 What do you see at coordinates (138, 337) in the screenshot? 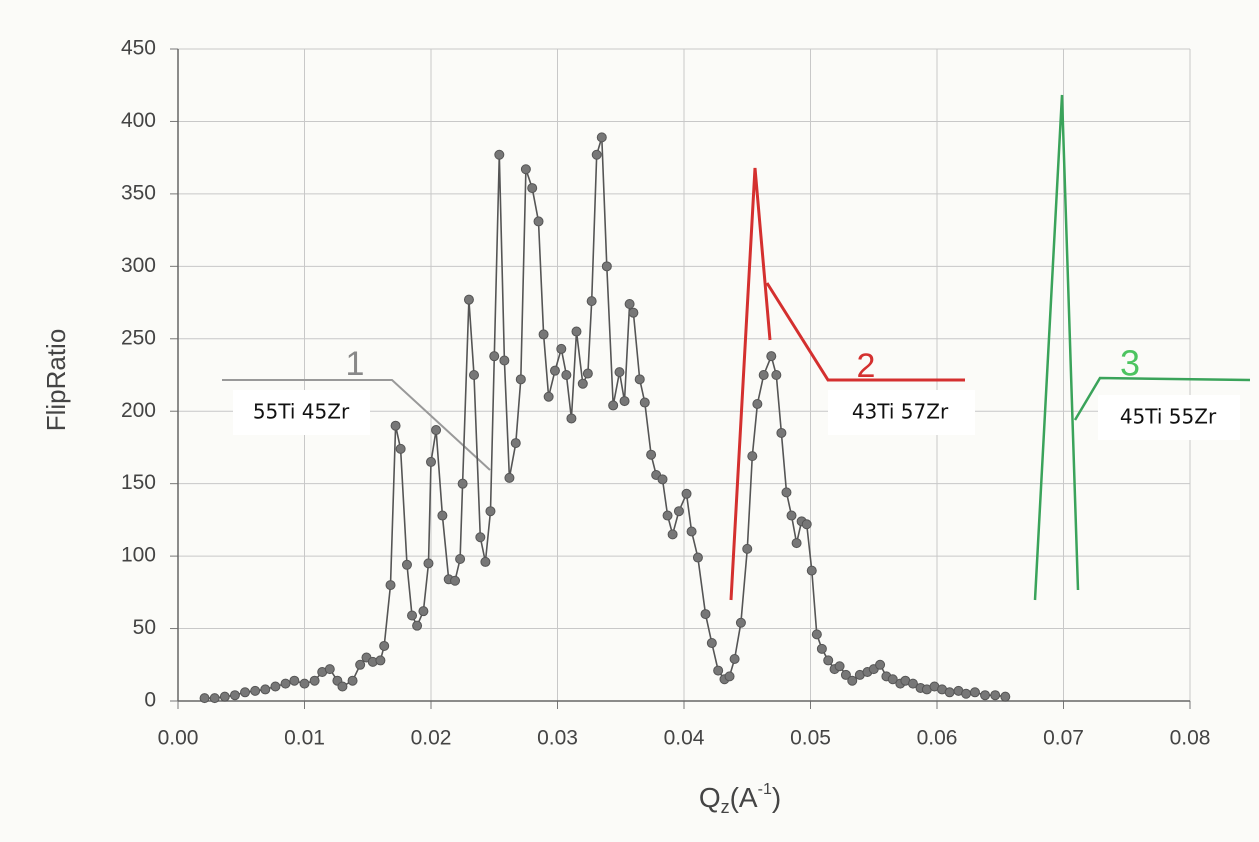
I see `y-tick-label: 250` at bounding box center [138, 337].